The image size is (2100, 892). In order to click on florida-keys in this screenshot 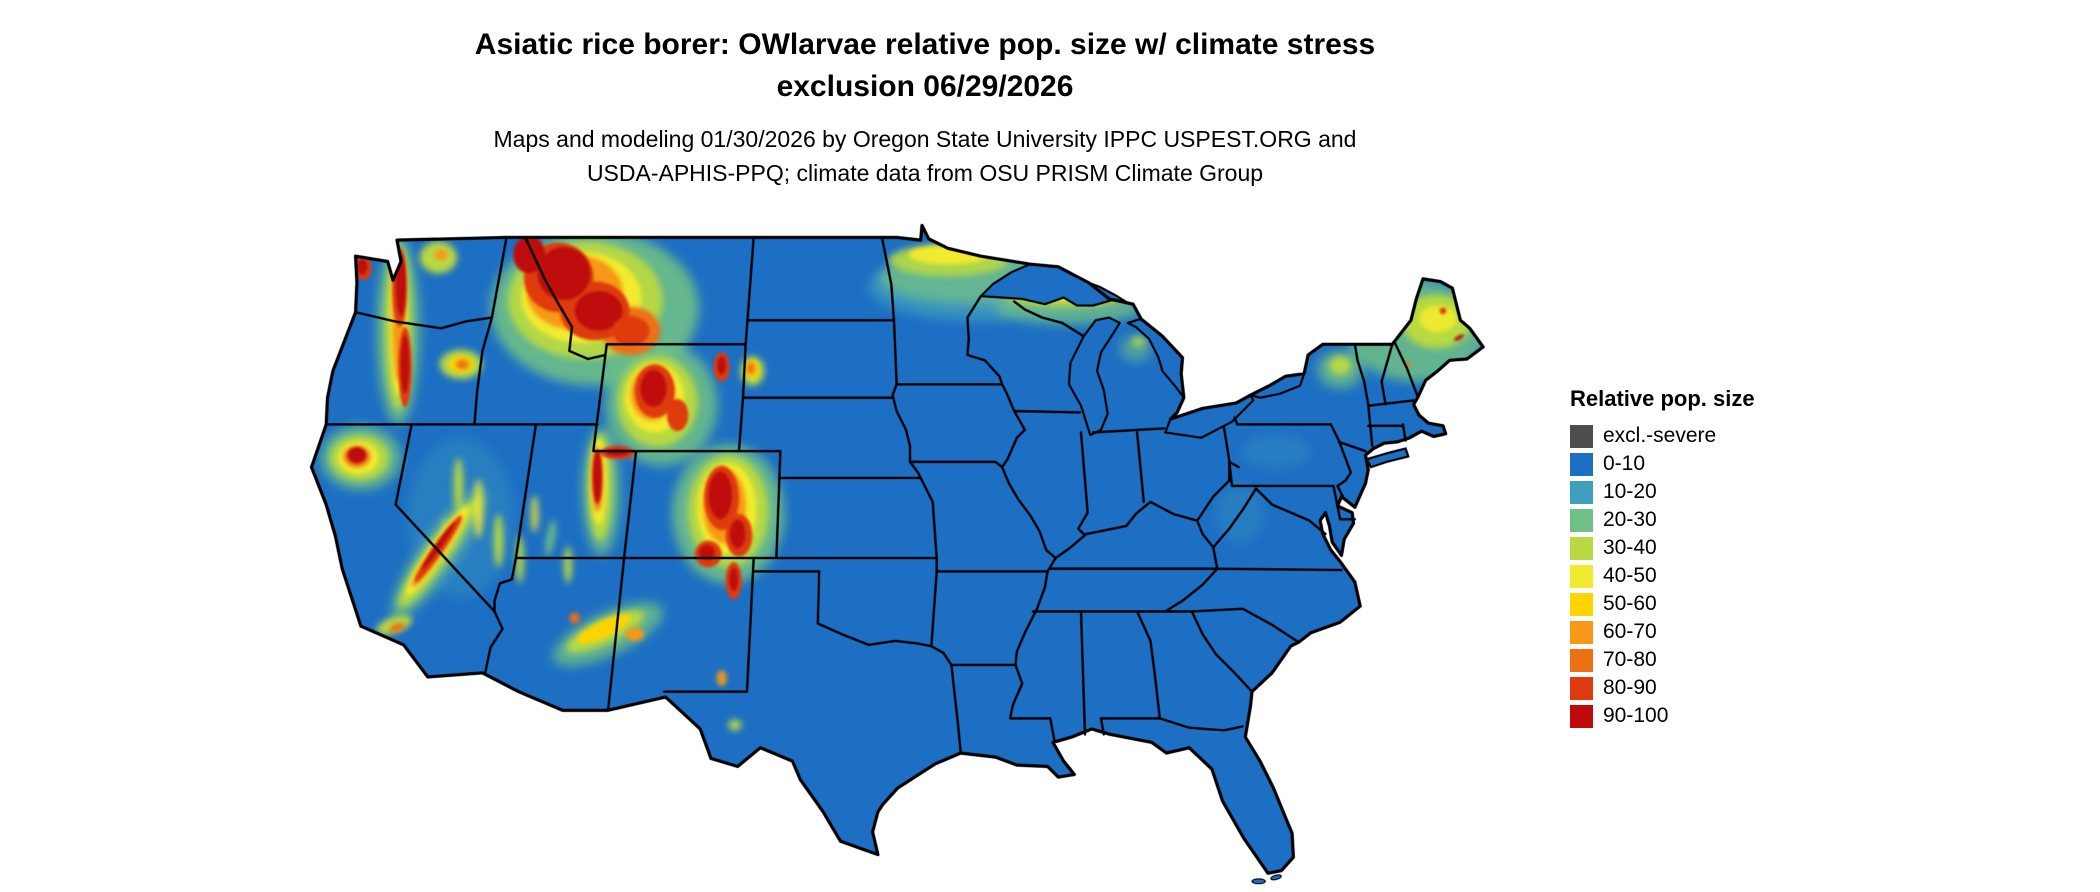, I will do `click(1266, 879)`.